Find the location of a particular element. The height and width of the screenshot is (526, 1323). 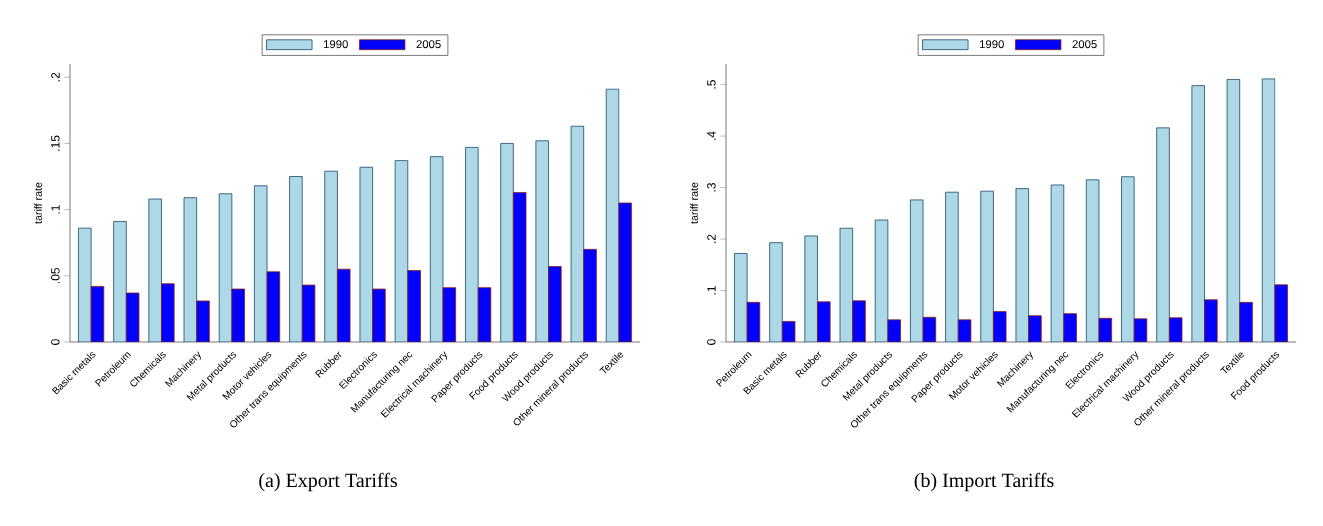

text: (a) Export Tariffs is located at coordinates (328, 482).